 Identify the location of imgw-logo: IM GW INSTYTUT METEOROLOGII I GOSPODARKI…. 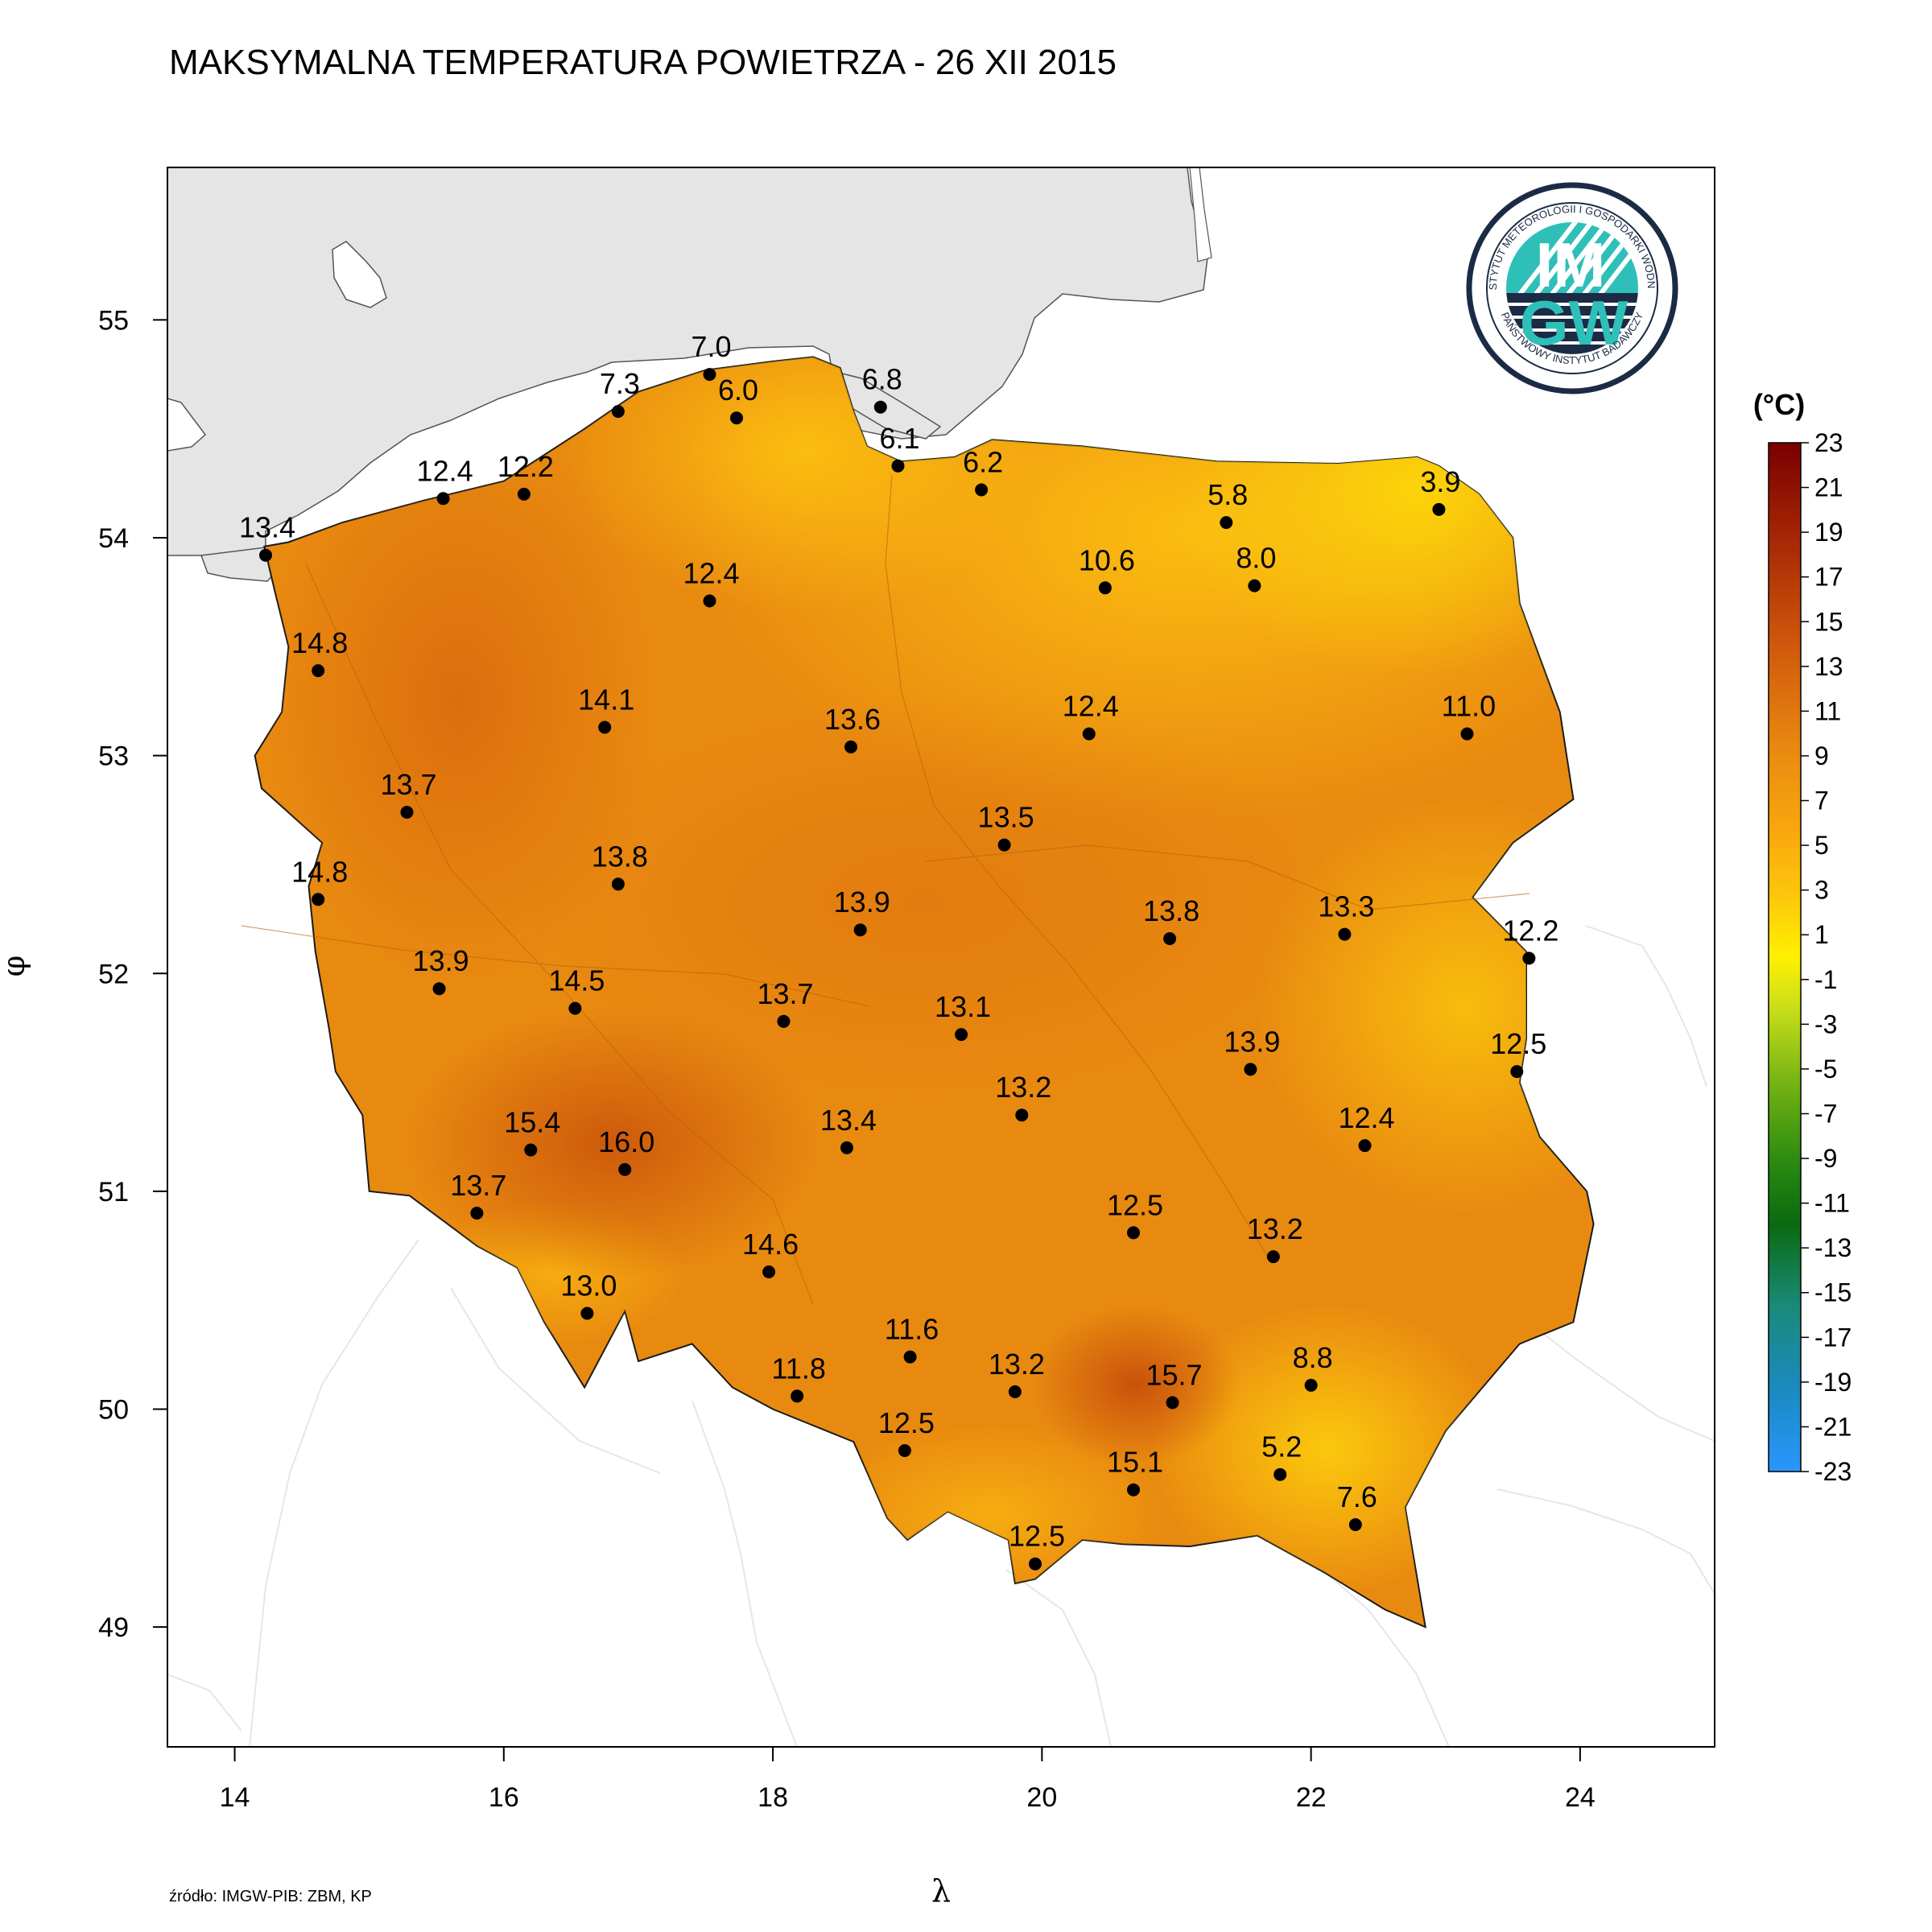
(1572, 288).